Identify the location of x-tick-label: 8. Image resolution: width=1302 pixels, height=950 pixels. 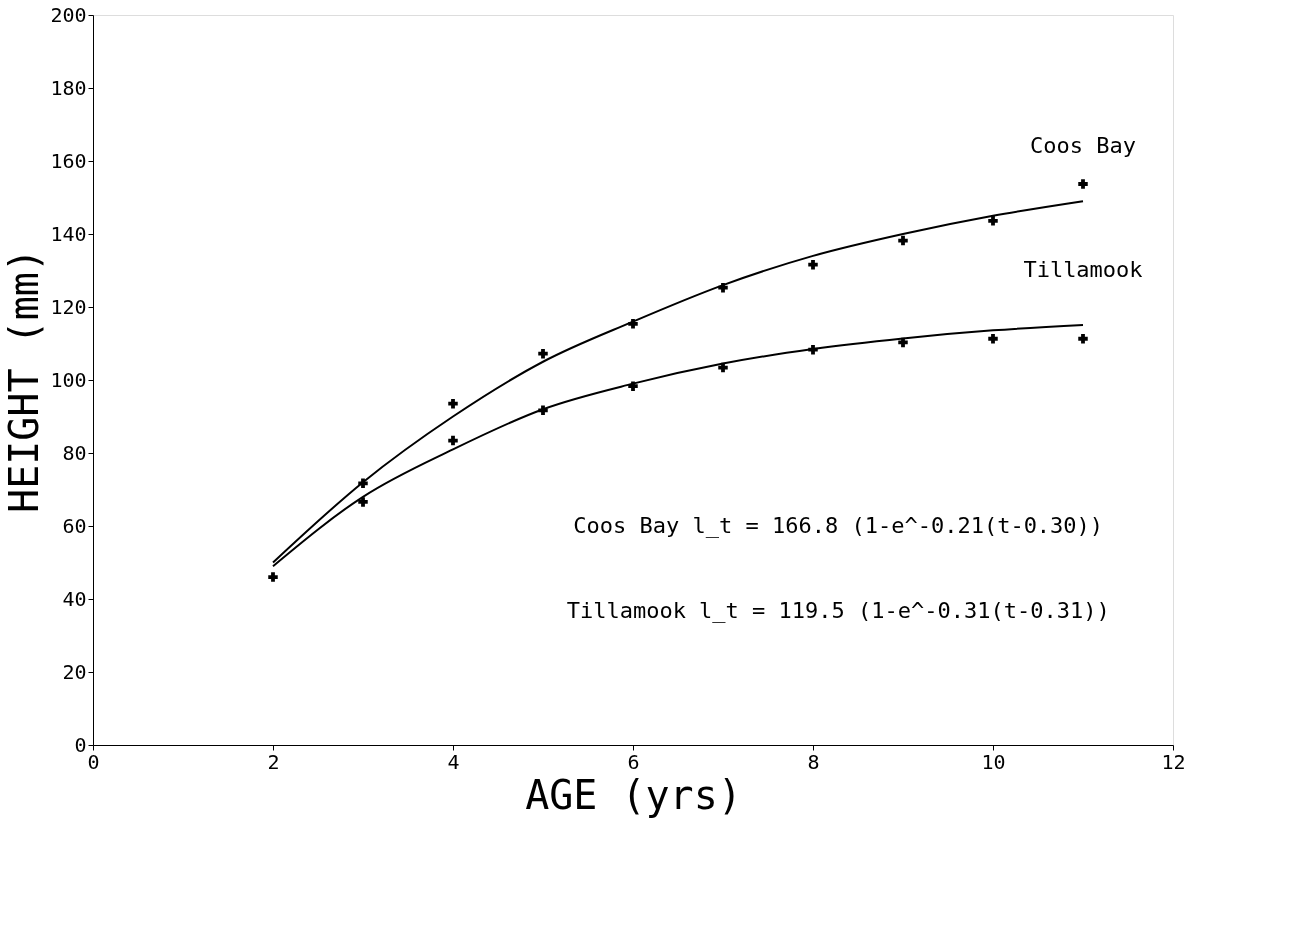
(813, 761).